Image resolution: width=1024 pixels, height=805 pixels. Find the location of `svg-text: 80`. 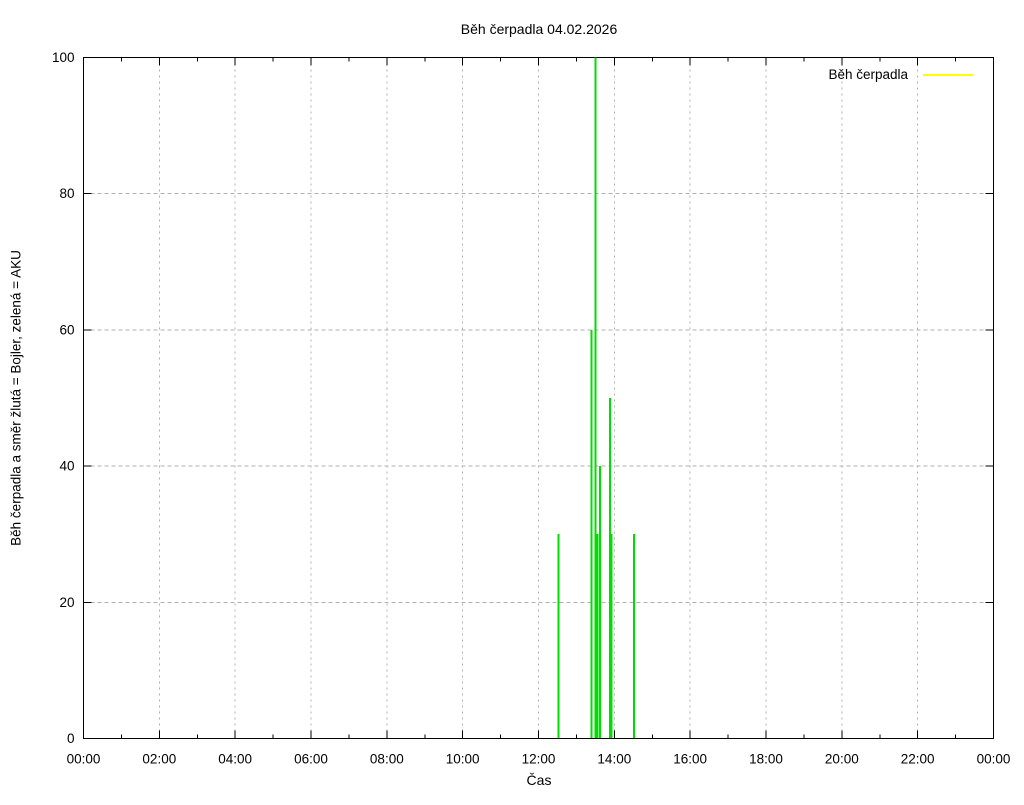

svg-text: 80 is located at coordinates (66, 193).